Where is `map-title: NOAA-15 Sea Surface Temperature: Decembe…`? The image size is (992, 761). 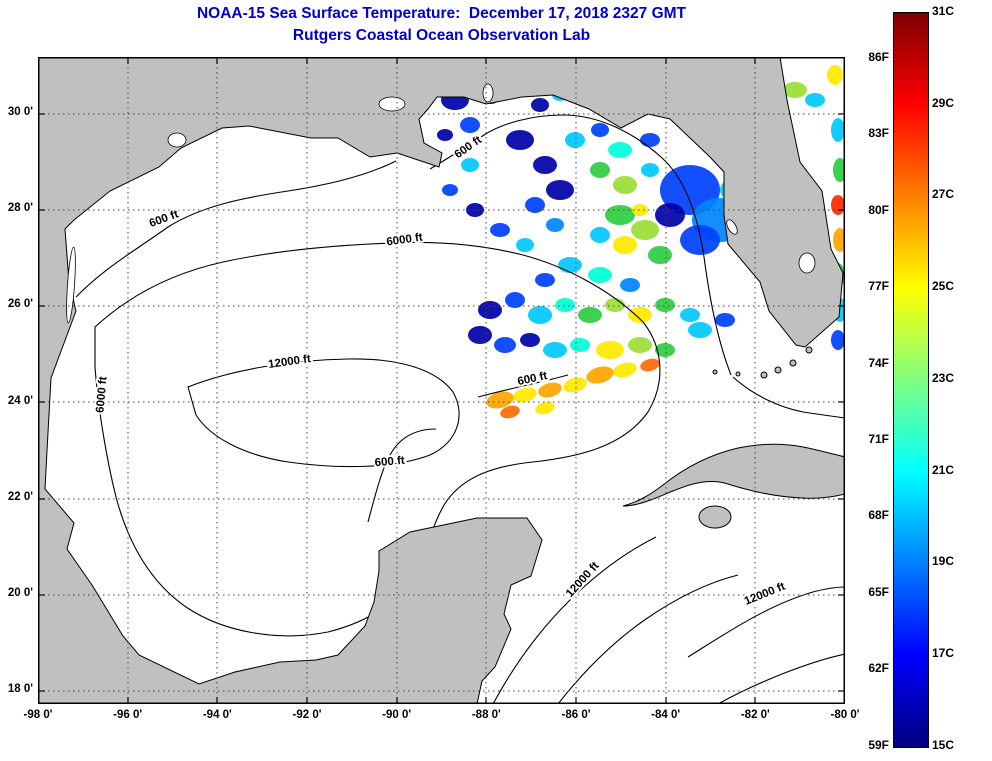
map-title: NOAA-15 Sea Surface Temperature: Decembe… is located at coordinates (441, 13).